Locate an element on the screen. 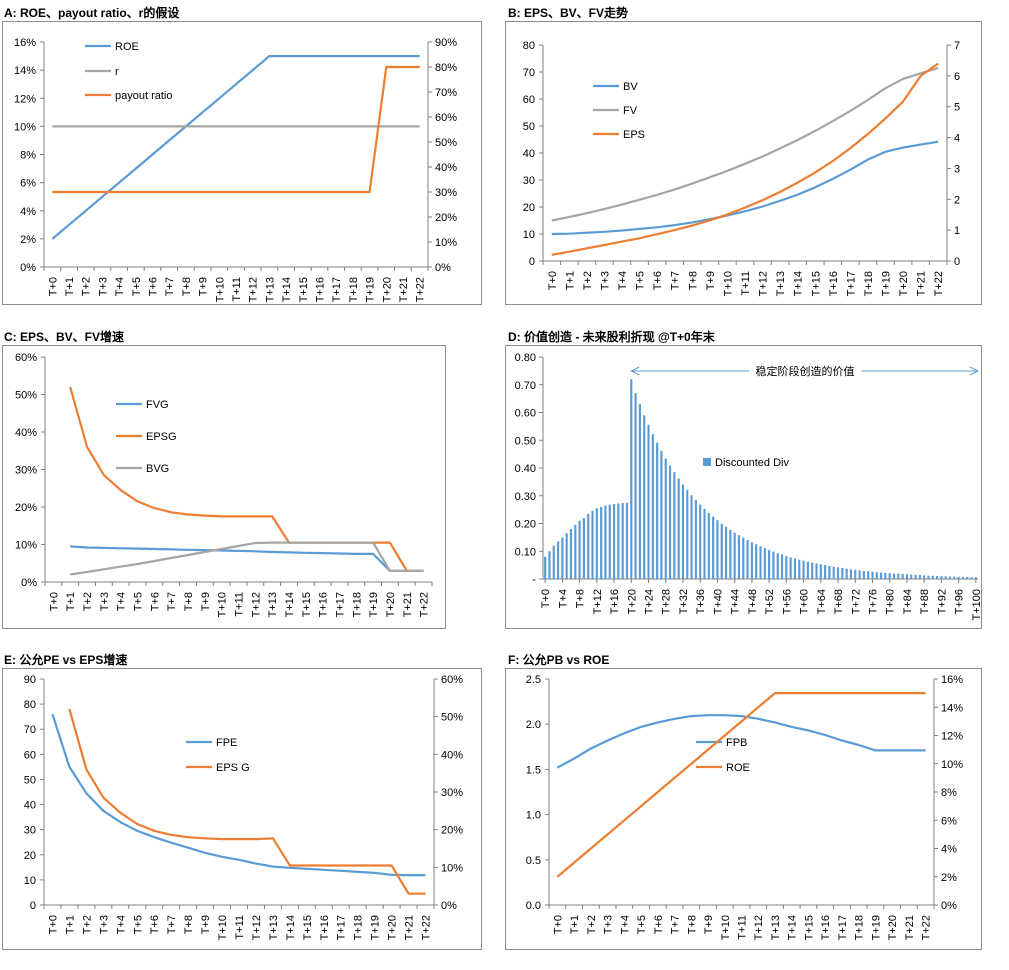 This screenshot has height=970, width=1009. chart-c-x-tick-label: T+13 is located at coordinates (273, 604).